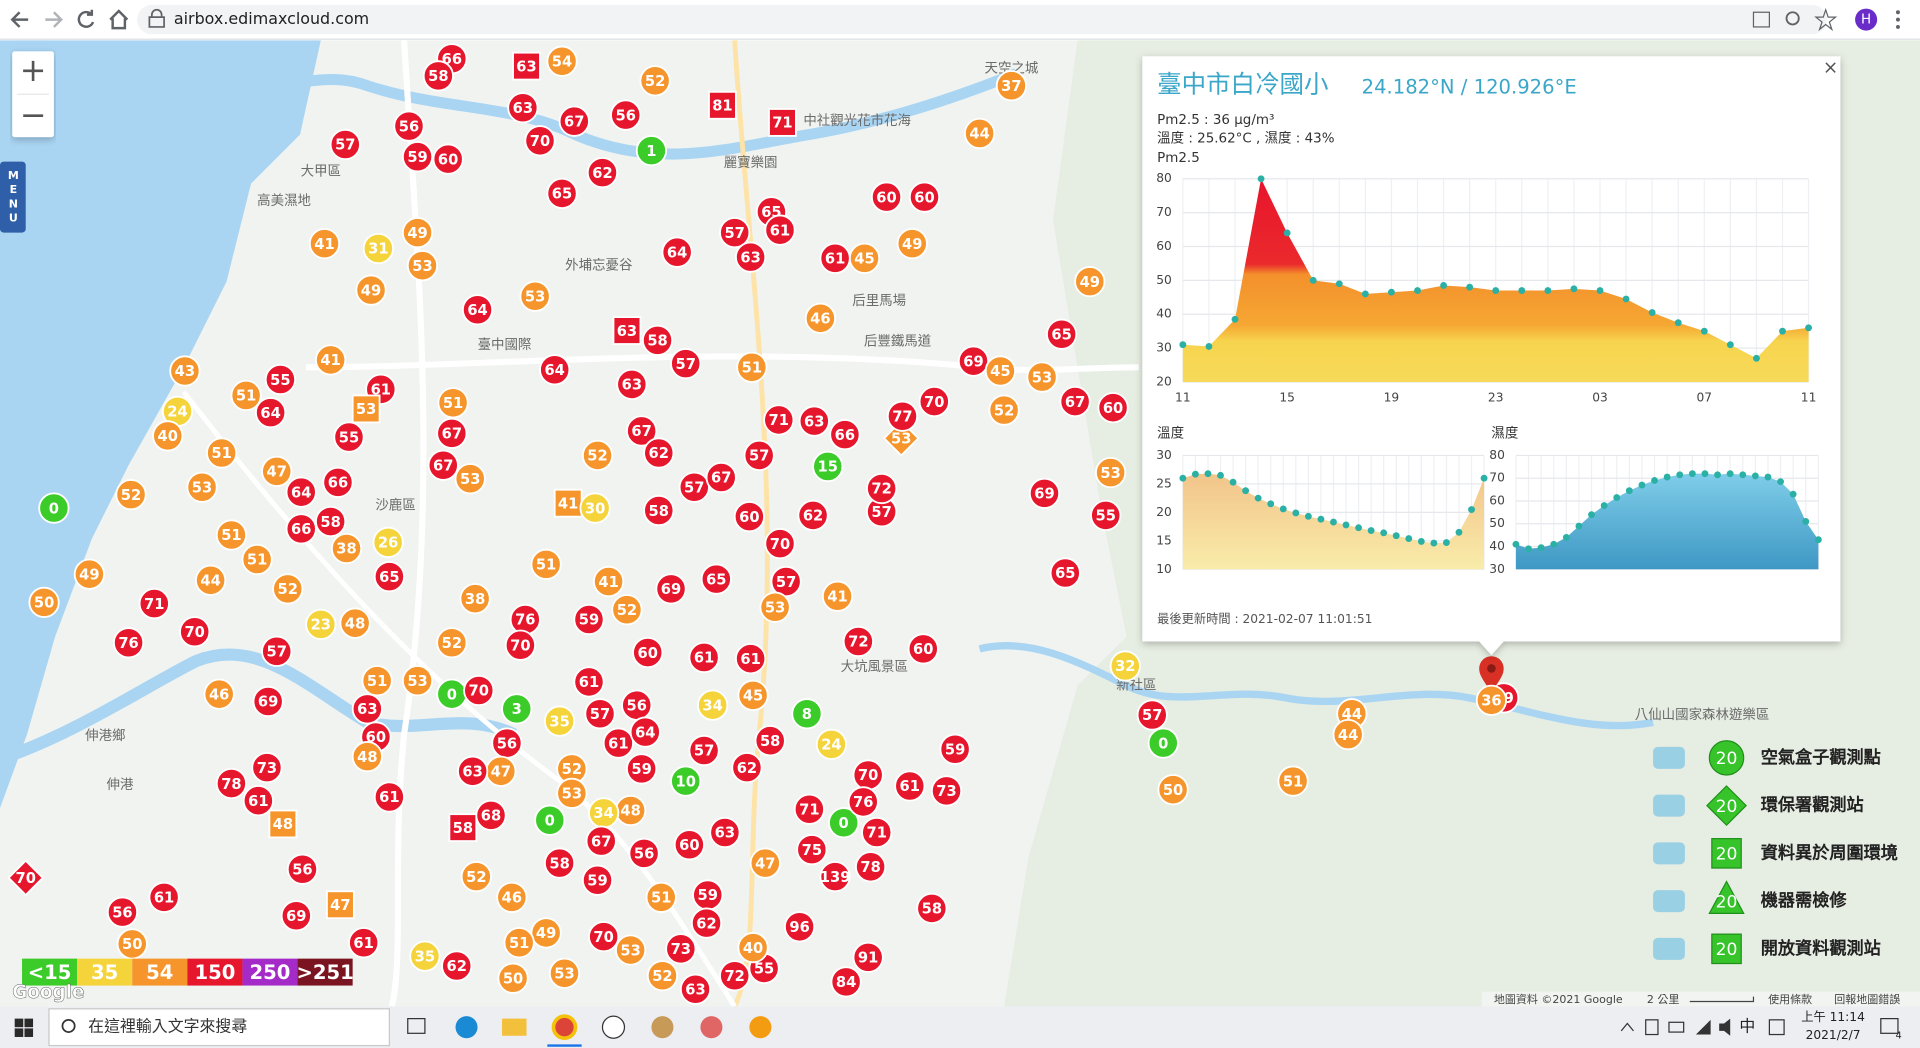  What do you see at coordinates (378, 249) in the screenshot?
I see `marker-value: 31` at bounding box center [378, 249].